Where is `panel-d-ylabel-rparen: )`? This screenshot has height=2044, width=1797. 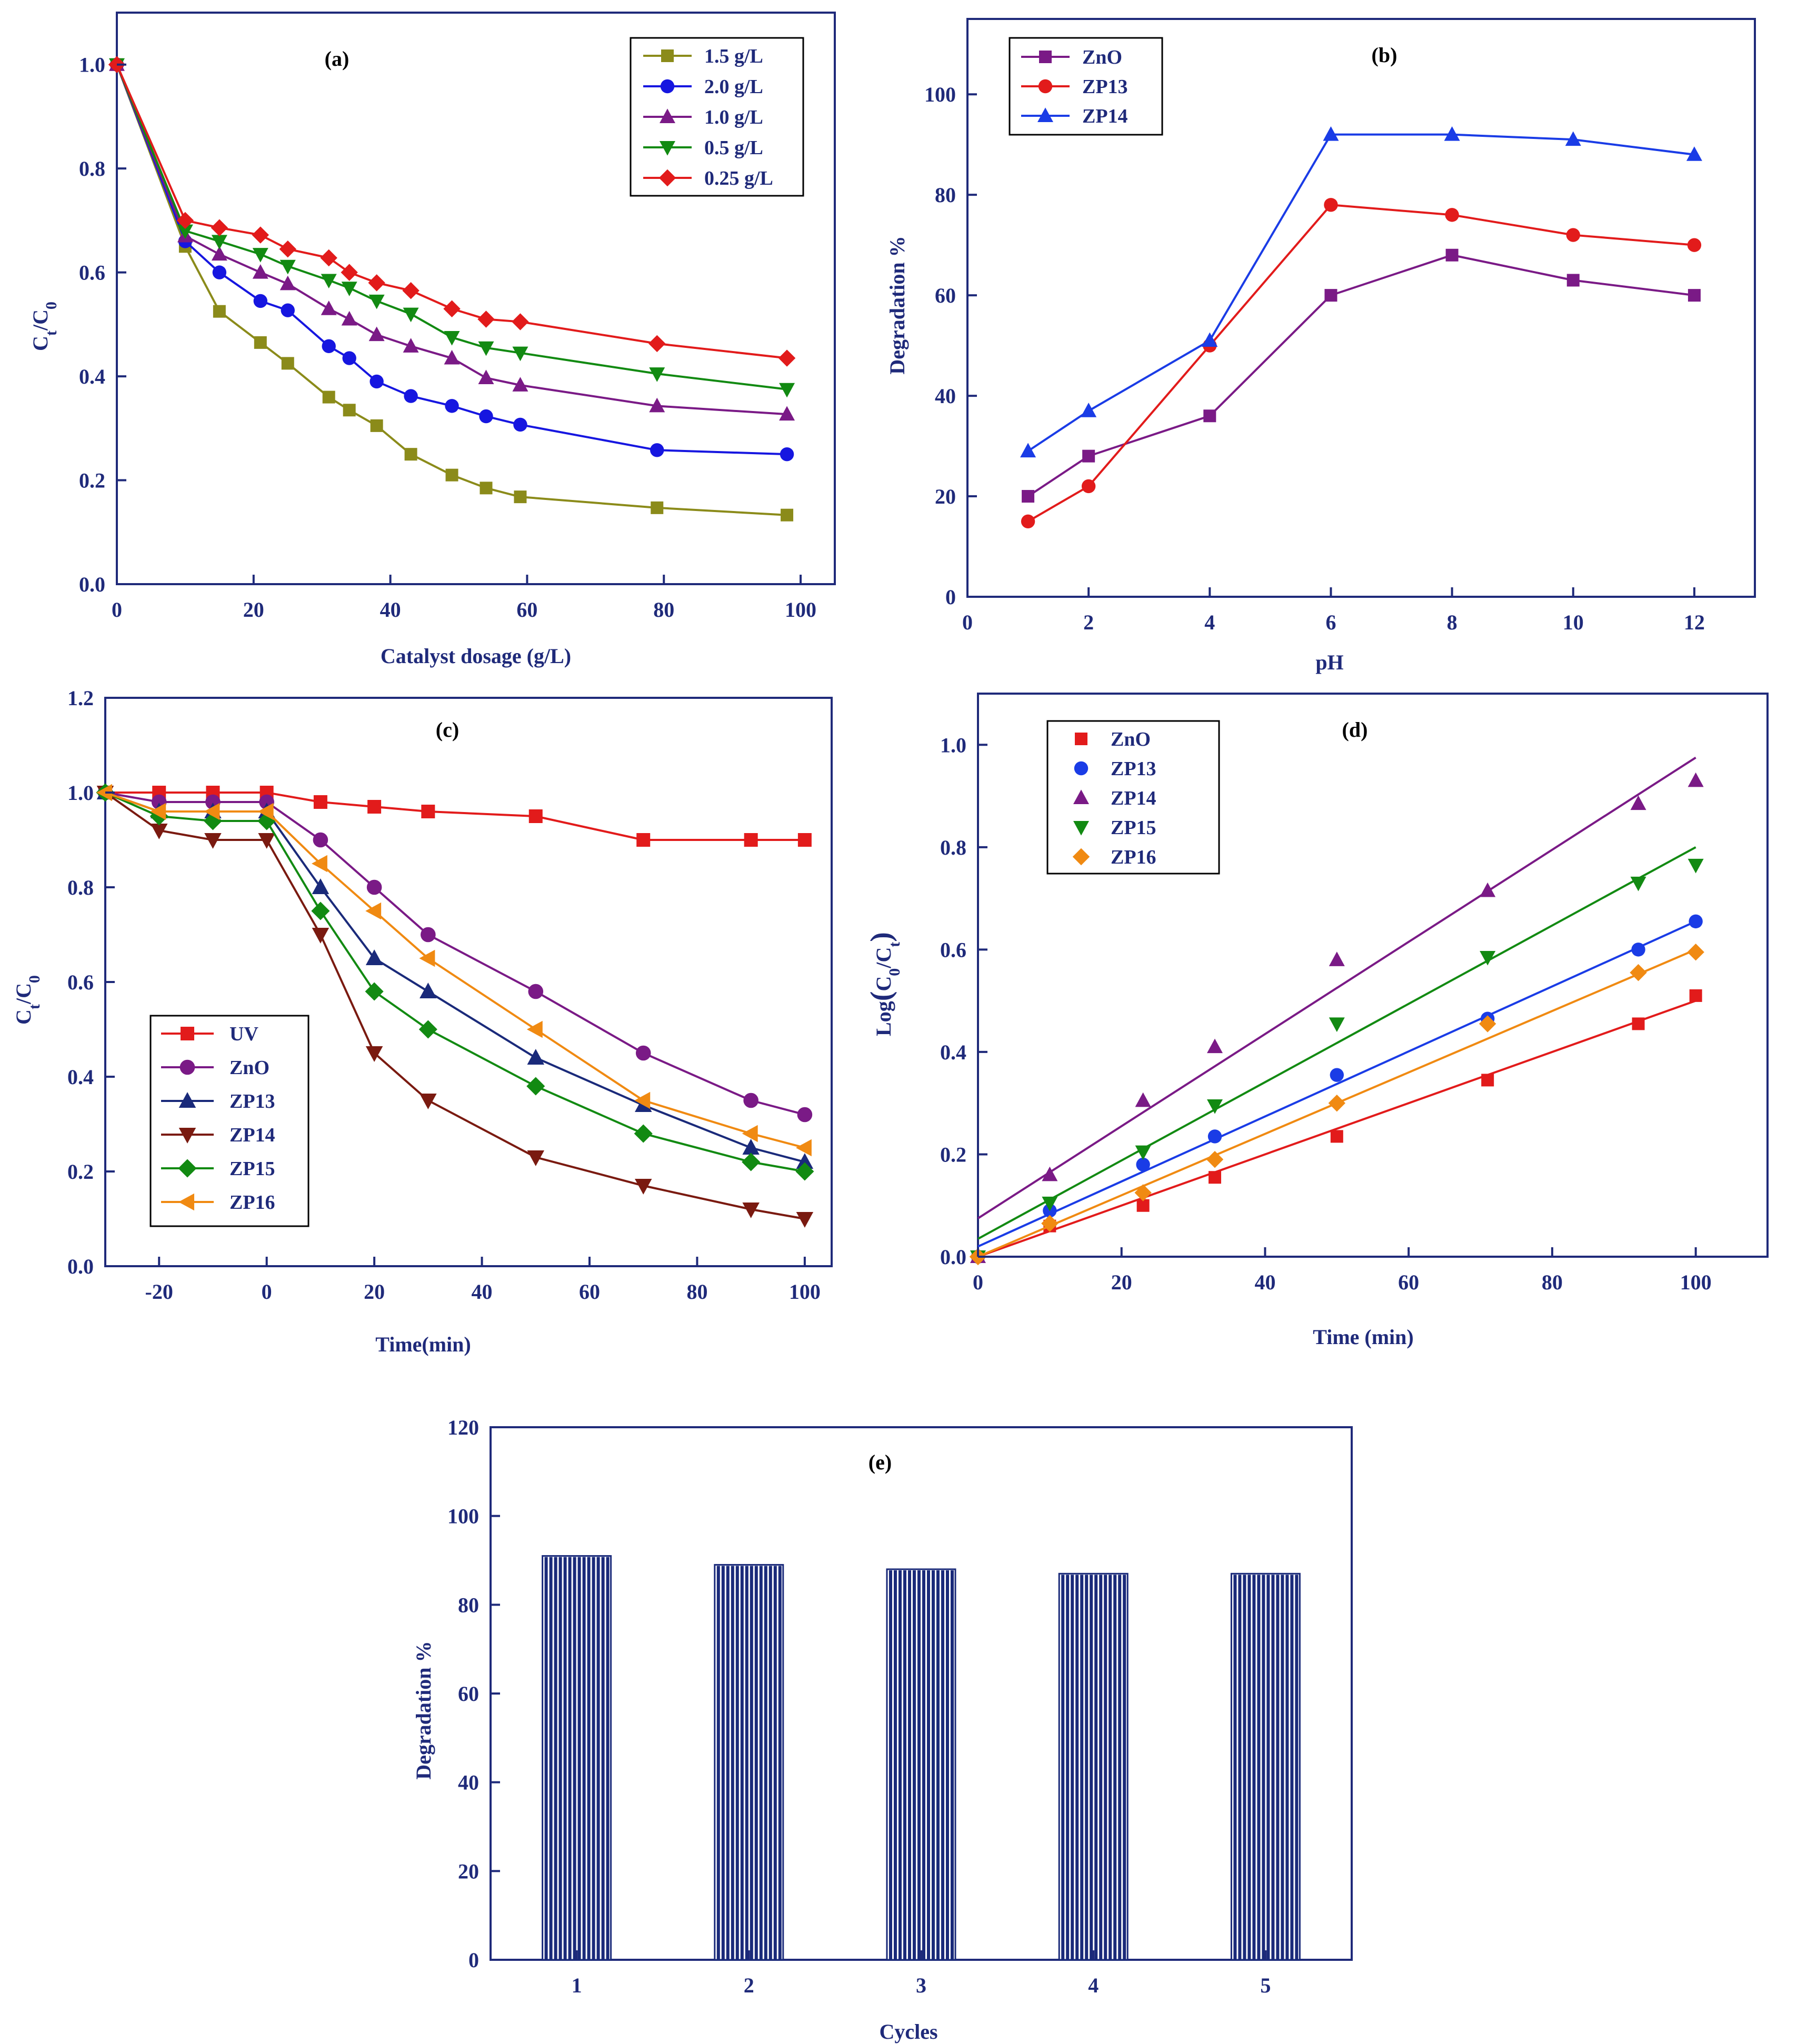 panel-d-ylabel-rparen: ) is located at coordinates (881, 937).